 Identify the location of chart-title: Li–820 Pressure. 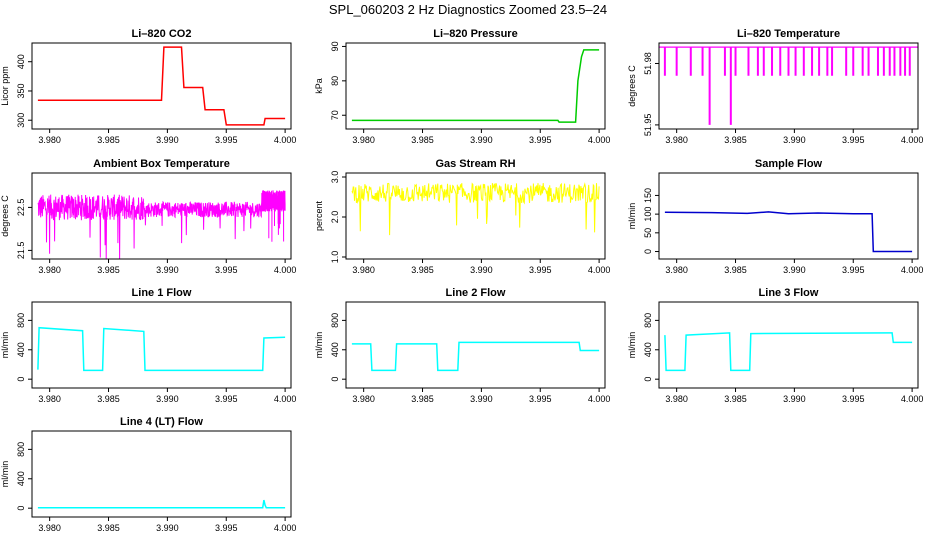
(475, 34).